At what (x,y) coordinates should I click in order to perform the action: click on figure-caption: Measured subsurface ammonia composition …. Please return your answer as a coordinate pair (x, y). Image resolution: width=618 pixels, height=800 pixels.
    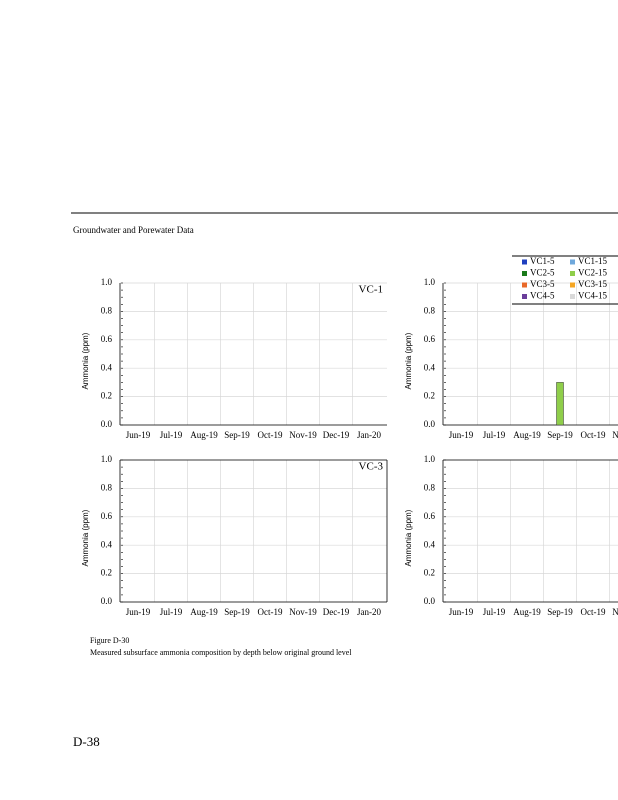
    Looking at the image, I should click on (221, 652).